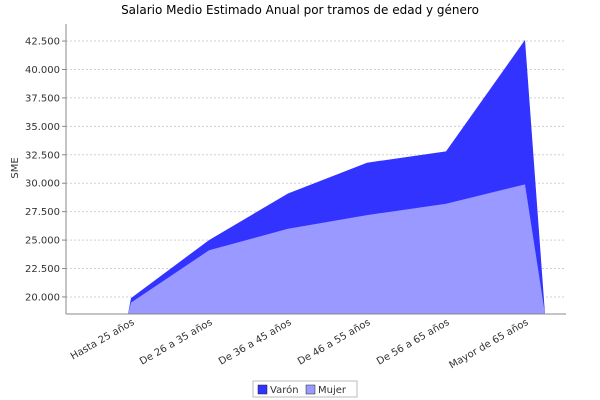 The width and height of the screenshot is (600, 400). I want to click on y-tick-label: 25.000, so click(42, 241).